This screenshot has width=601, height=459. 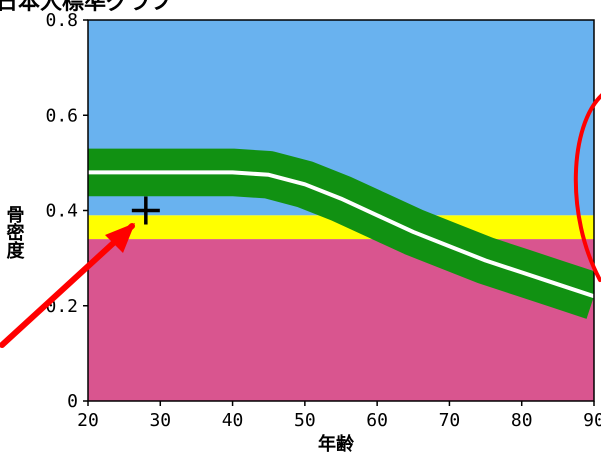 I want to click on x-tick-label-80: 80, so click(x=522, y=420).